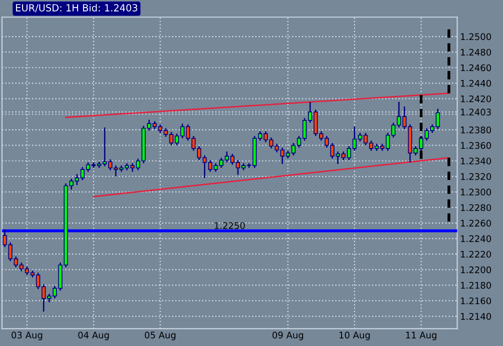 The width and height of the screenshot is (503, 346). Describe the element at coordinates (475, 270) in the screenshot. I see `y-tick-label: 1.2200` at that location.